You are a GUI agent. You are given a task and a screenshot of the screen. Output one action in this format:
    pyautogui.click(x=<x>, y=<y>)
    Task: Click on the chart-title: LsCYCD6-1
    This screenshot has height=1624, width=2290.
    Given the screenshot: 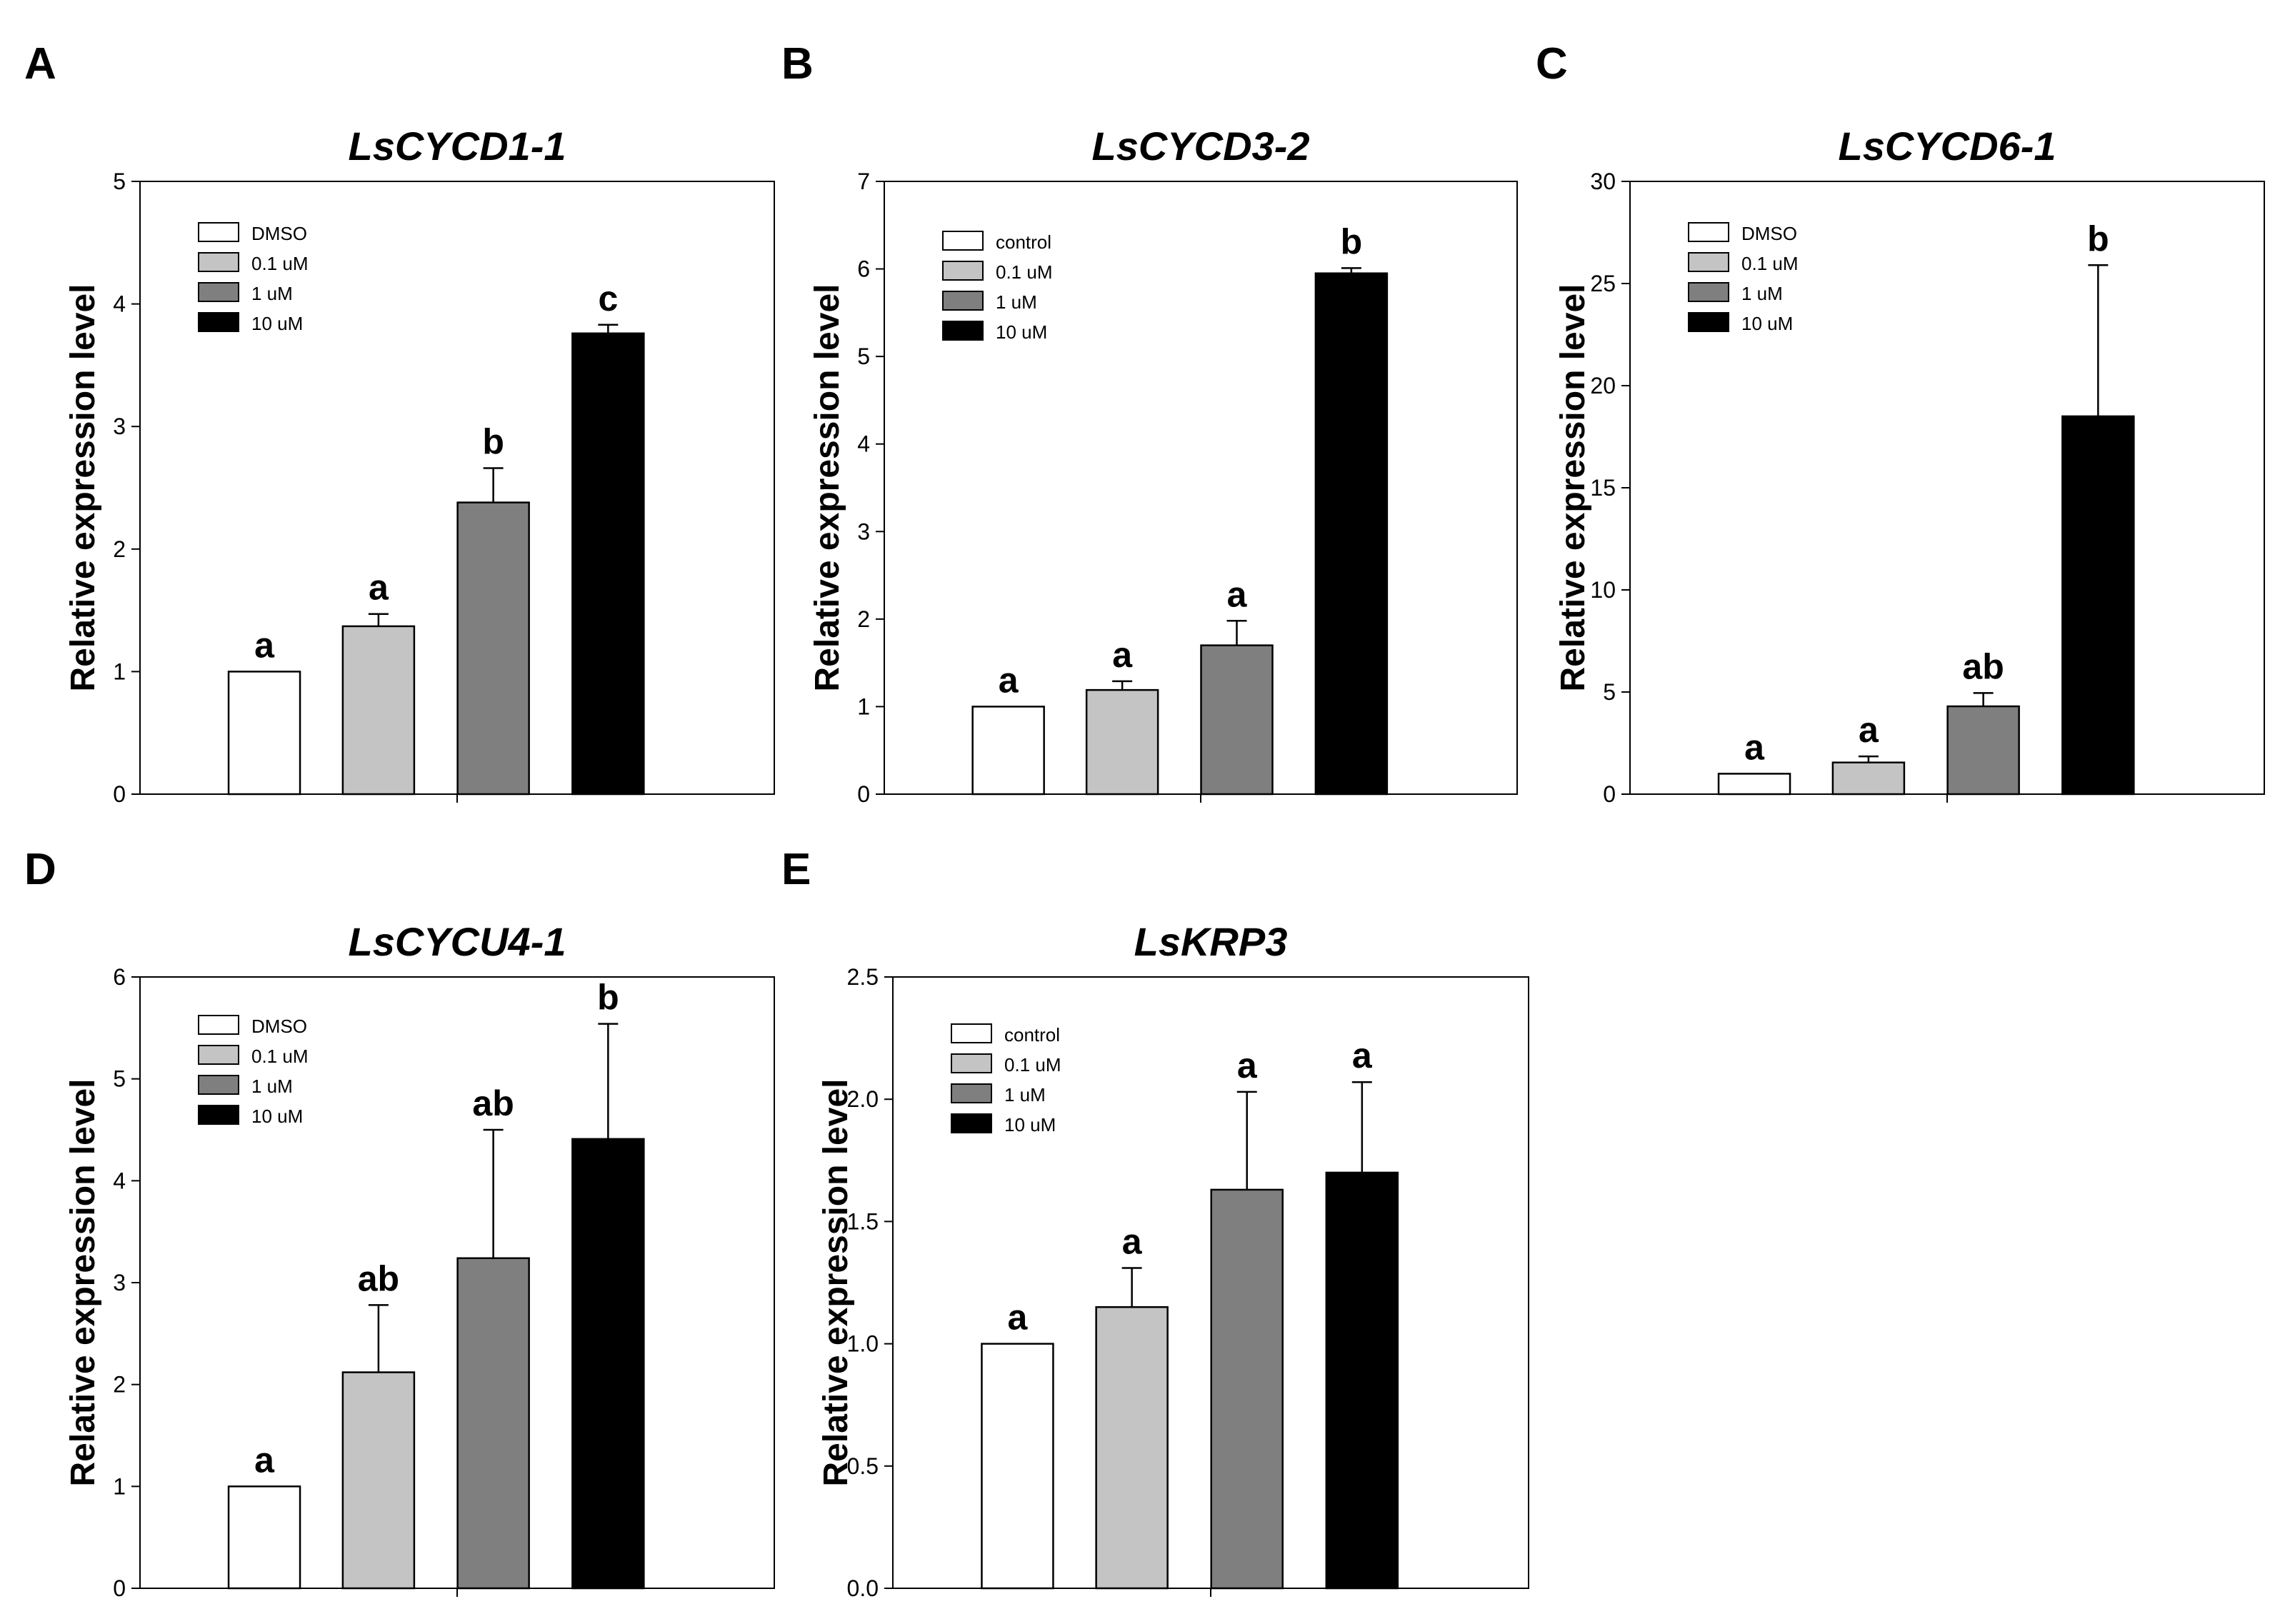 What is the action you would take?
    pyautogui.click(x=1947, y=146)
    